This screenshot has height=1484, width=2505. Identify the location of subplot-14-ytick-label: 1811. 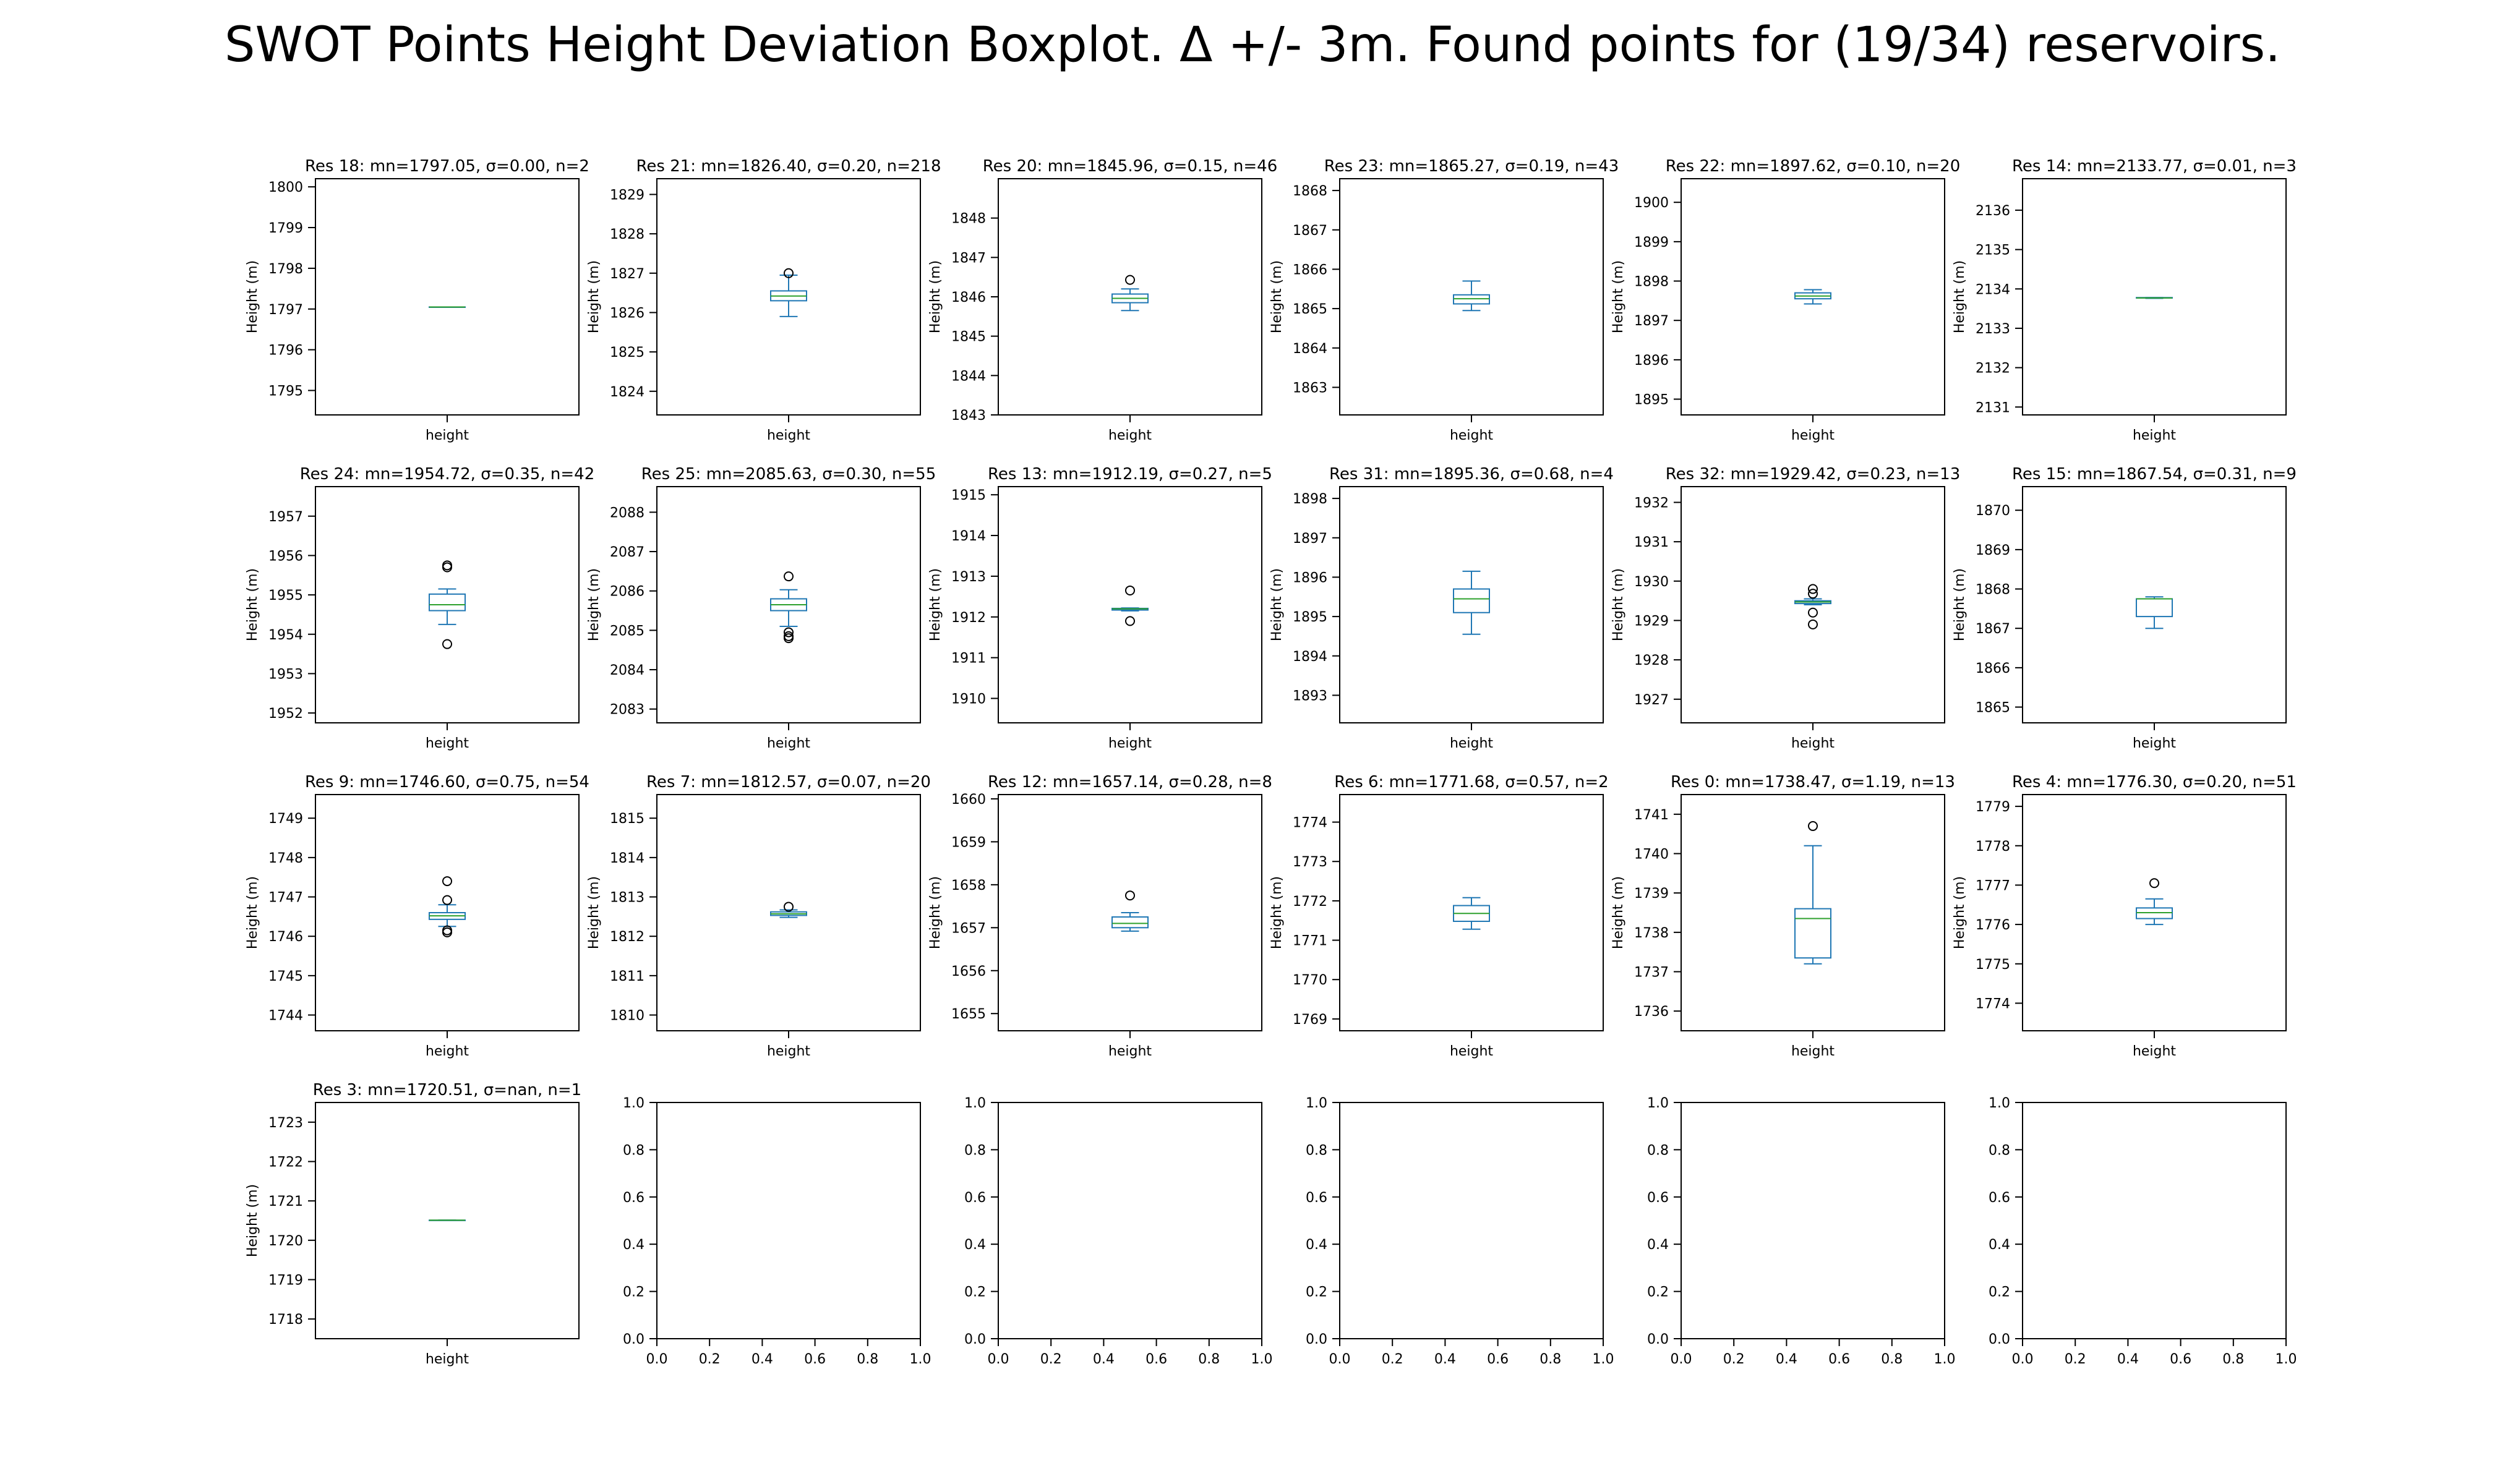
(627, 976).